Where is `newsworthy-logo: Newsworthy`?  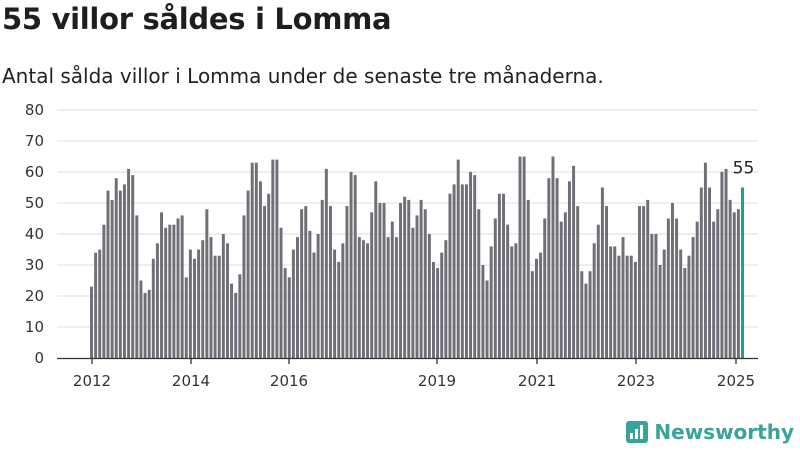
newsworthy-logo: Newsworthy is located at coordinates (710, 432).